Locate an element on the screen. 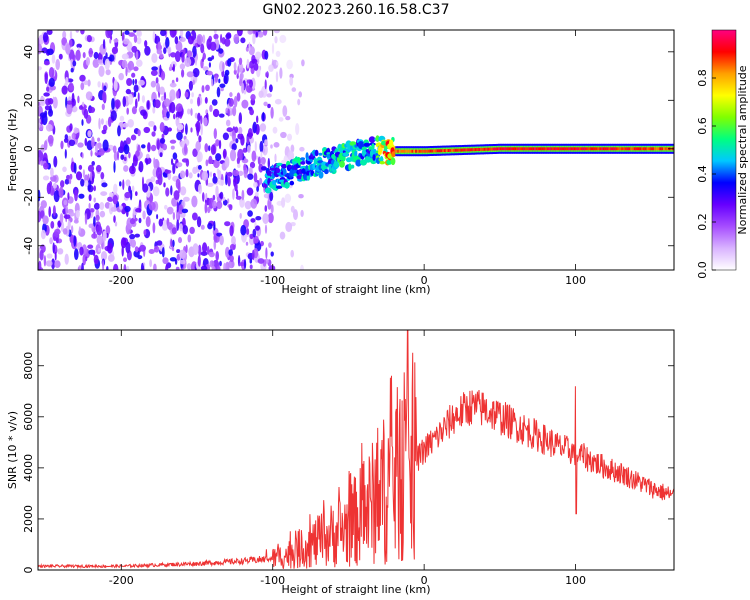 The height and width of the screenshot is (600, 750). y-tick-label: 8000 is located at coordinates (28, 366).